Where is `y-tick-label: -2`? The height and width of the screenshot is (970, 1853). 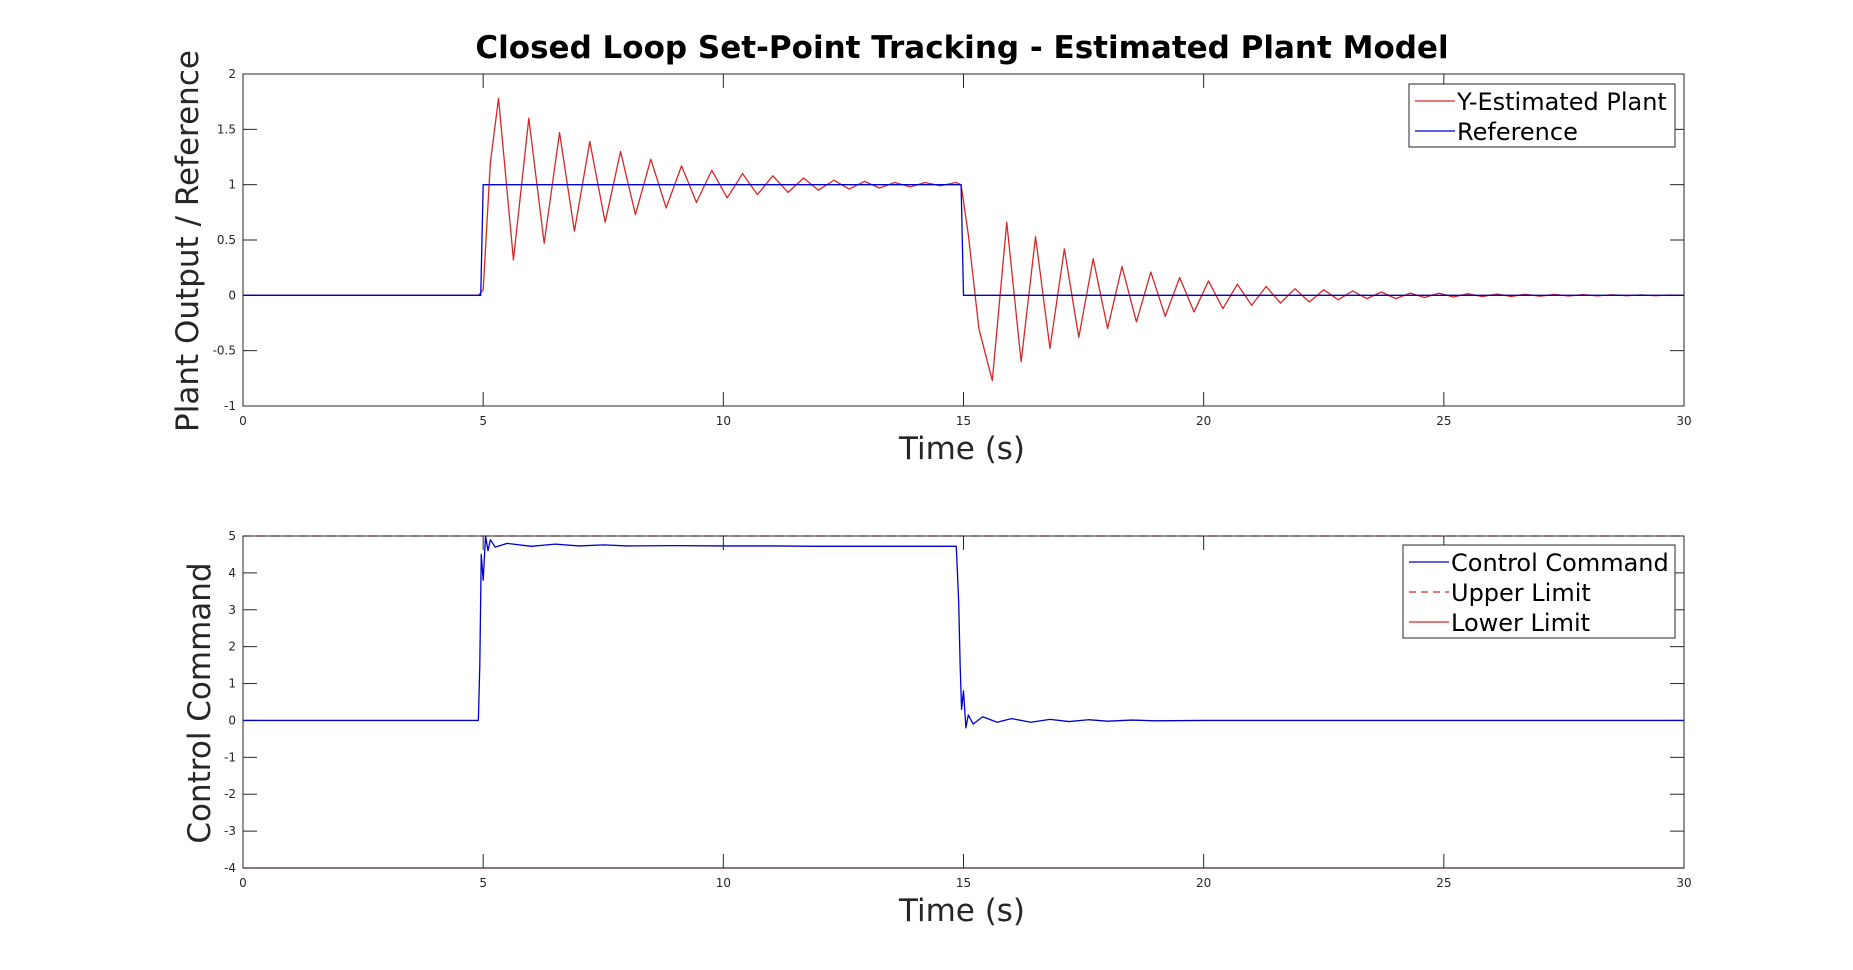 y-tick-label: -2 is located at coordinates (230, 794).